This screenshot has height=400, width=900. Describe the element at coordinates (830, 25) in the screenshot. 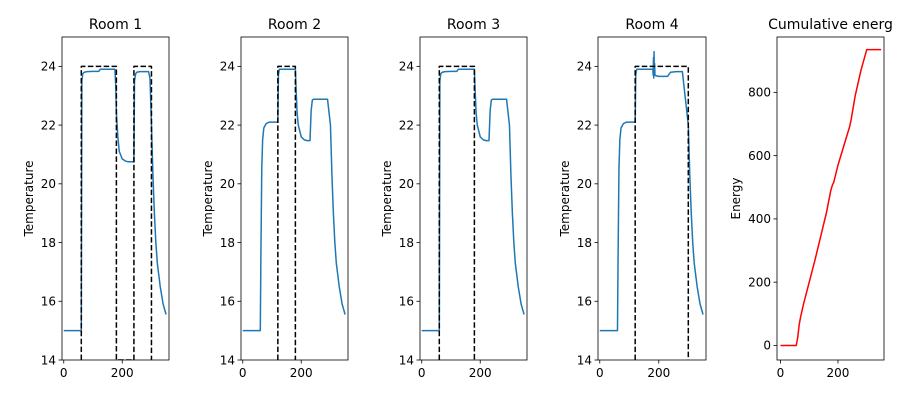

I see `chart-title: Cumulative energ` at that location.